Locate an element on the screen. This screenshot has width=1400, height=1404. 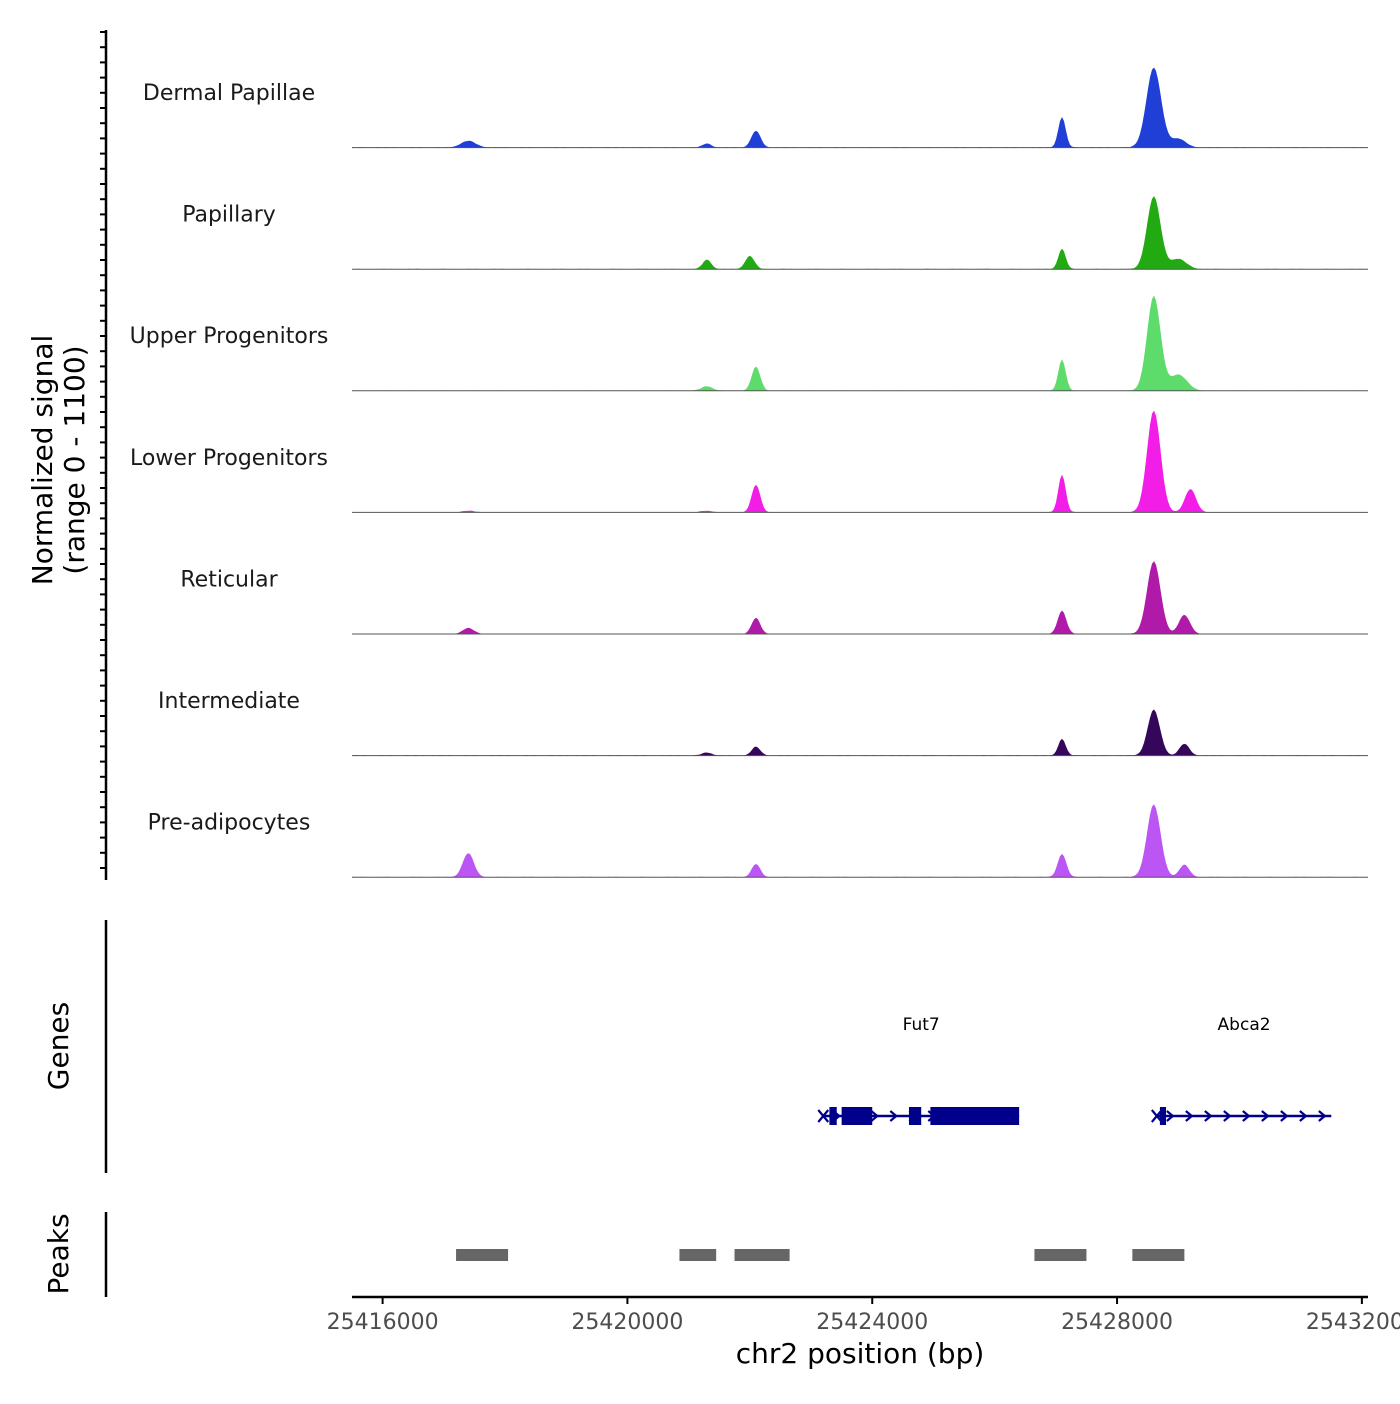
track-area-papillary is located at coordinates (860, 233).